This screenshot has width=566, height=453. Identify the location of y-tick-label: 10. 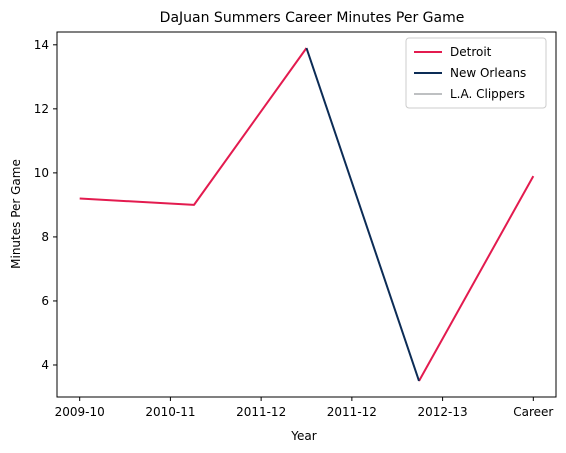
(41, 173).